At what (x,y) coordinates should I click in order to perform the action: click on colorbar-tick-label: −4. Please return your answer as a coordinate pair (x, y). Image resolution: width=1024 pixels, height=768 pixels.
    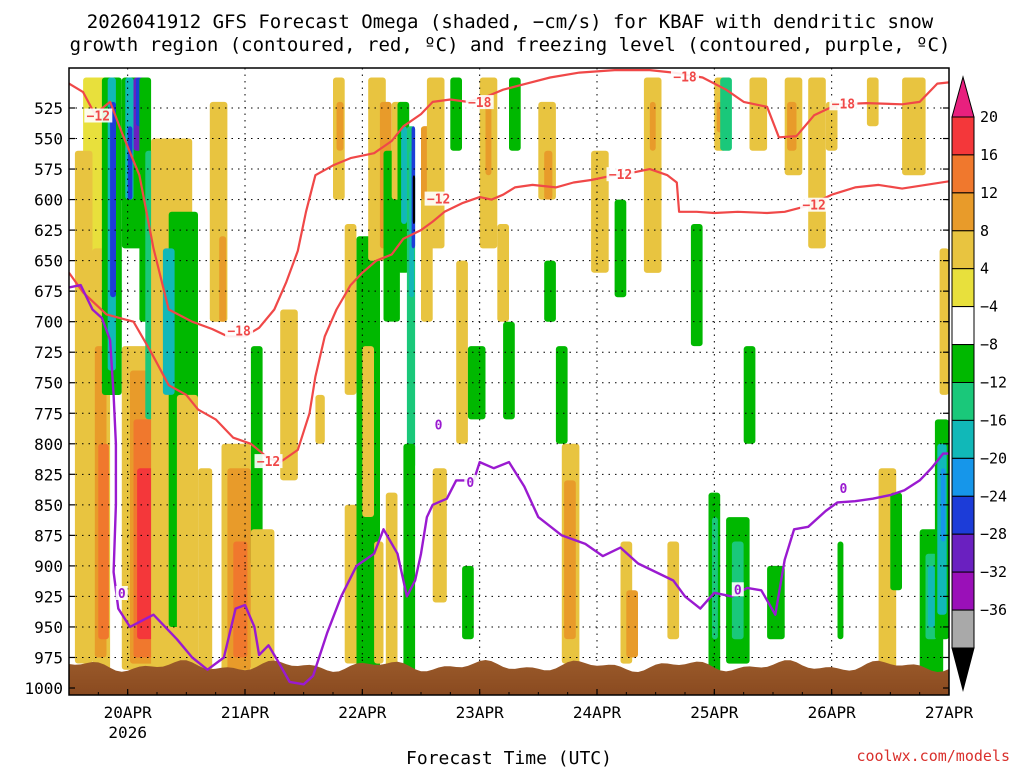
    Looking at the image, I should click on (989, 307).